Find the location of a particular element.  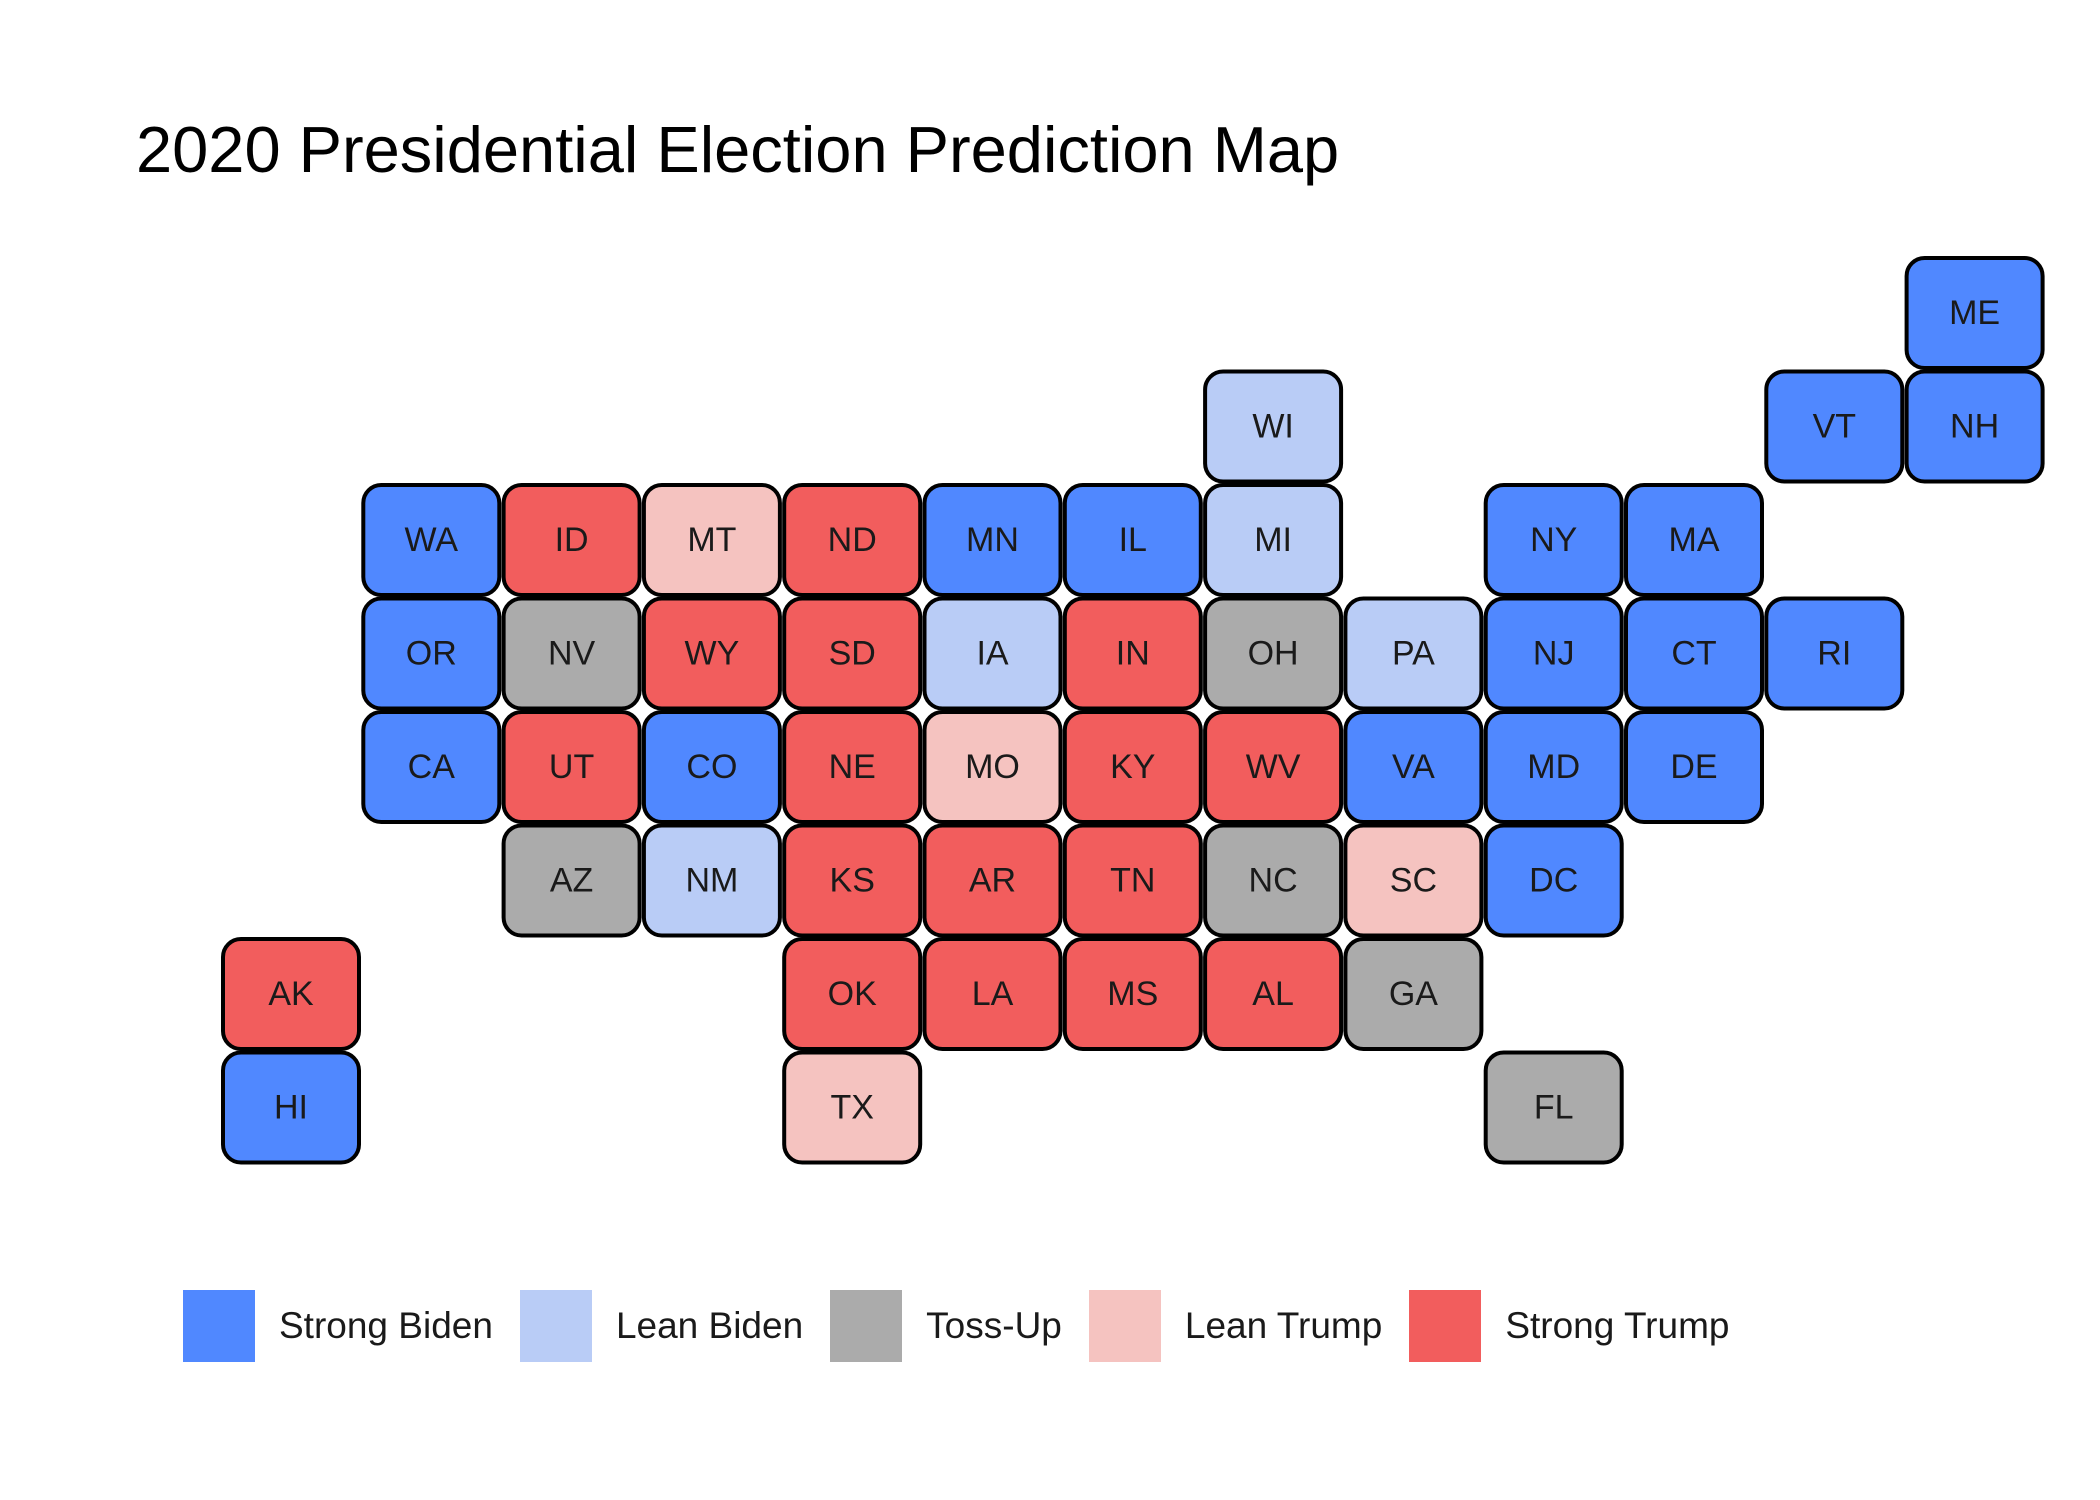

state-tile-wa: WA is located at coordinates (431, 540).